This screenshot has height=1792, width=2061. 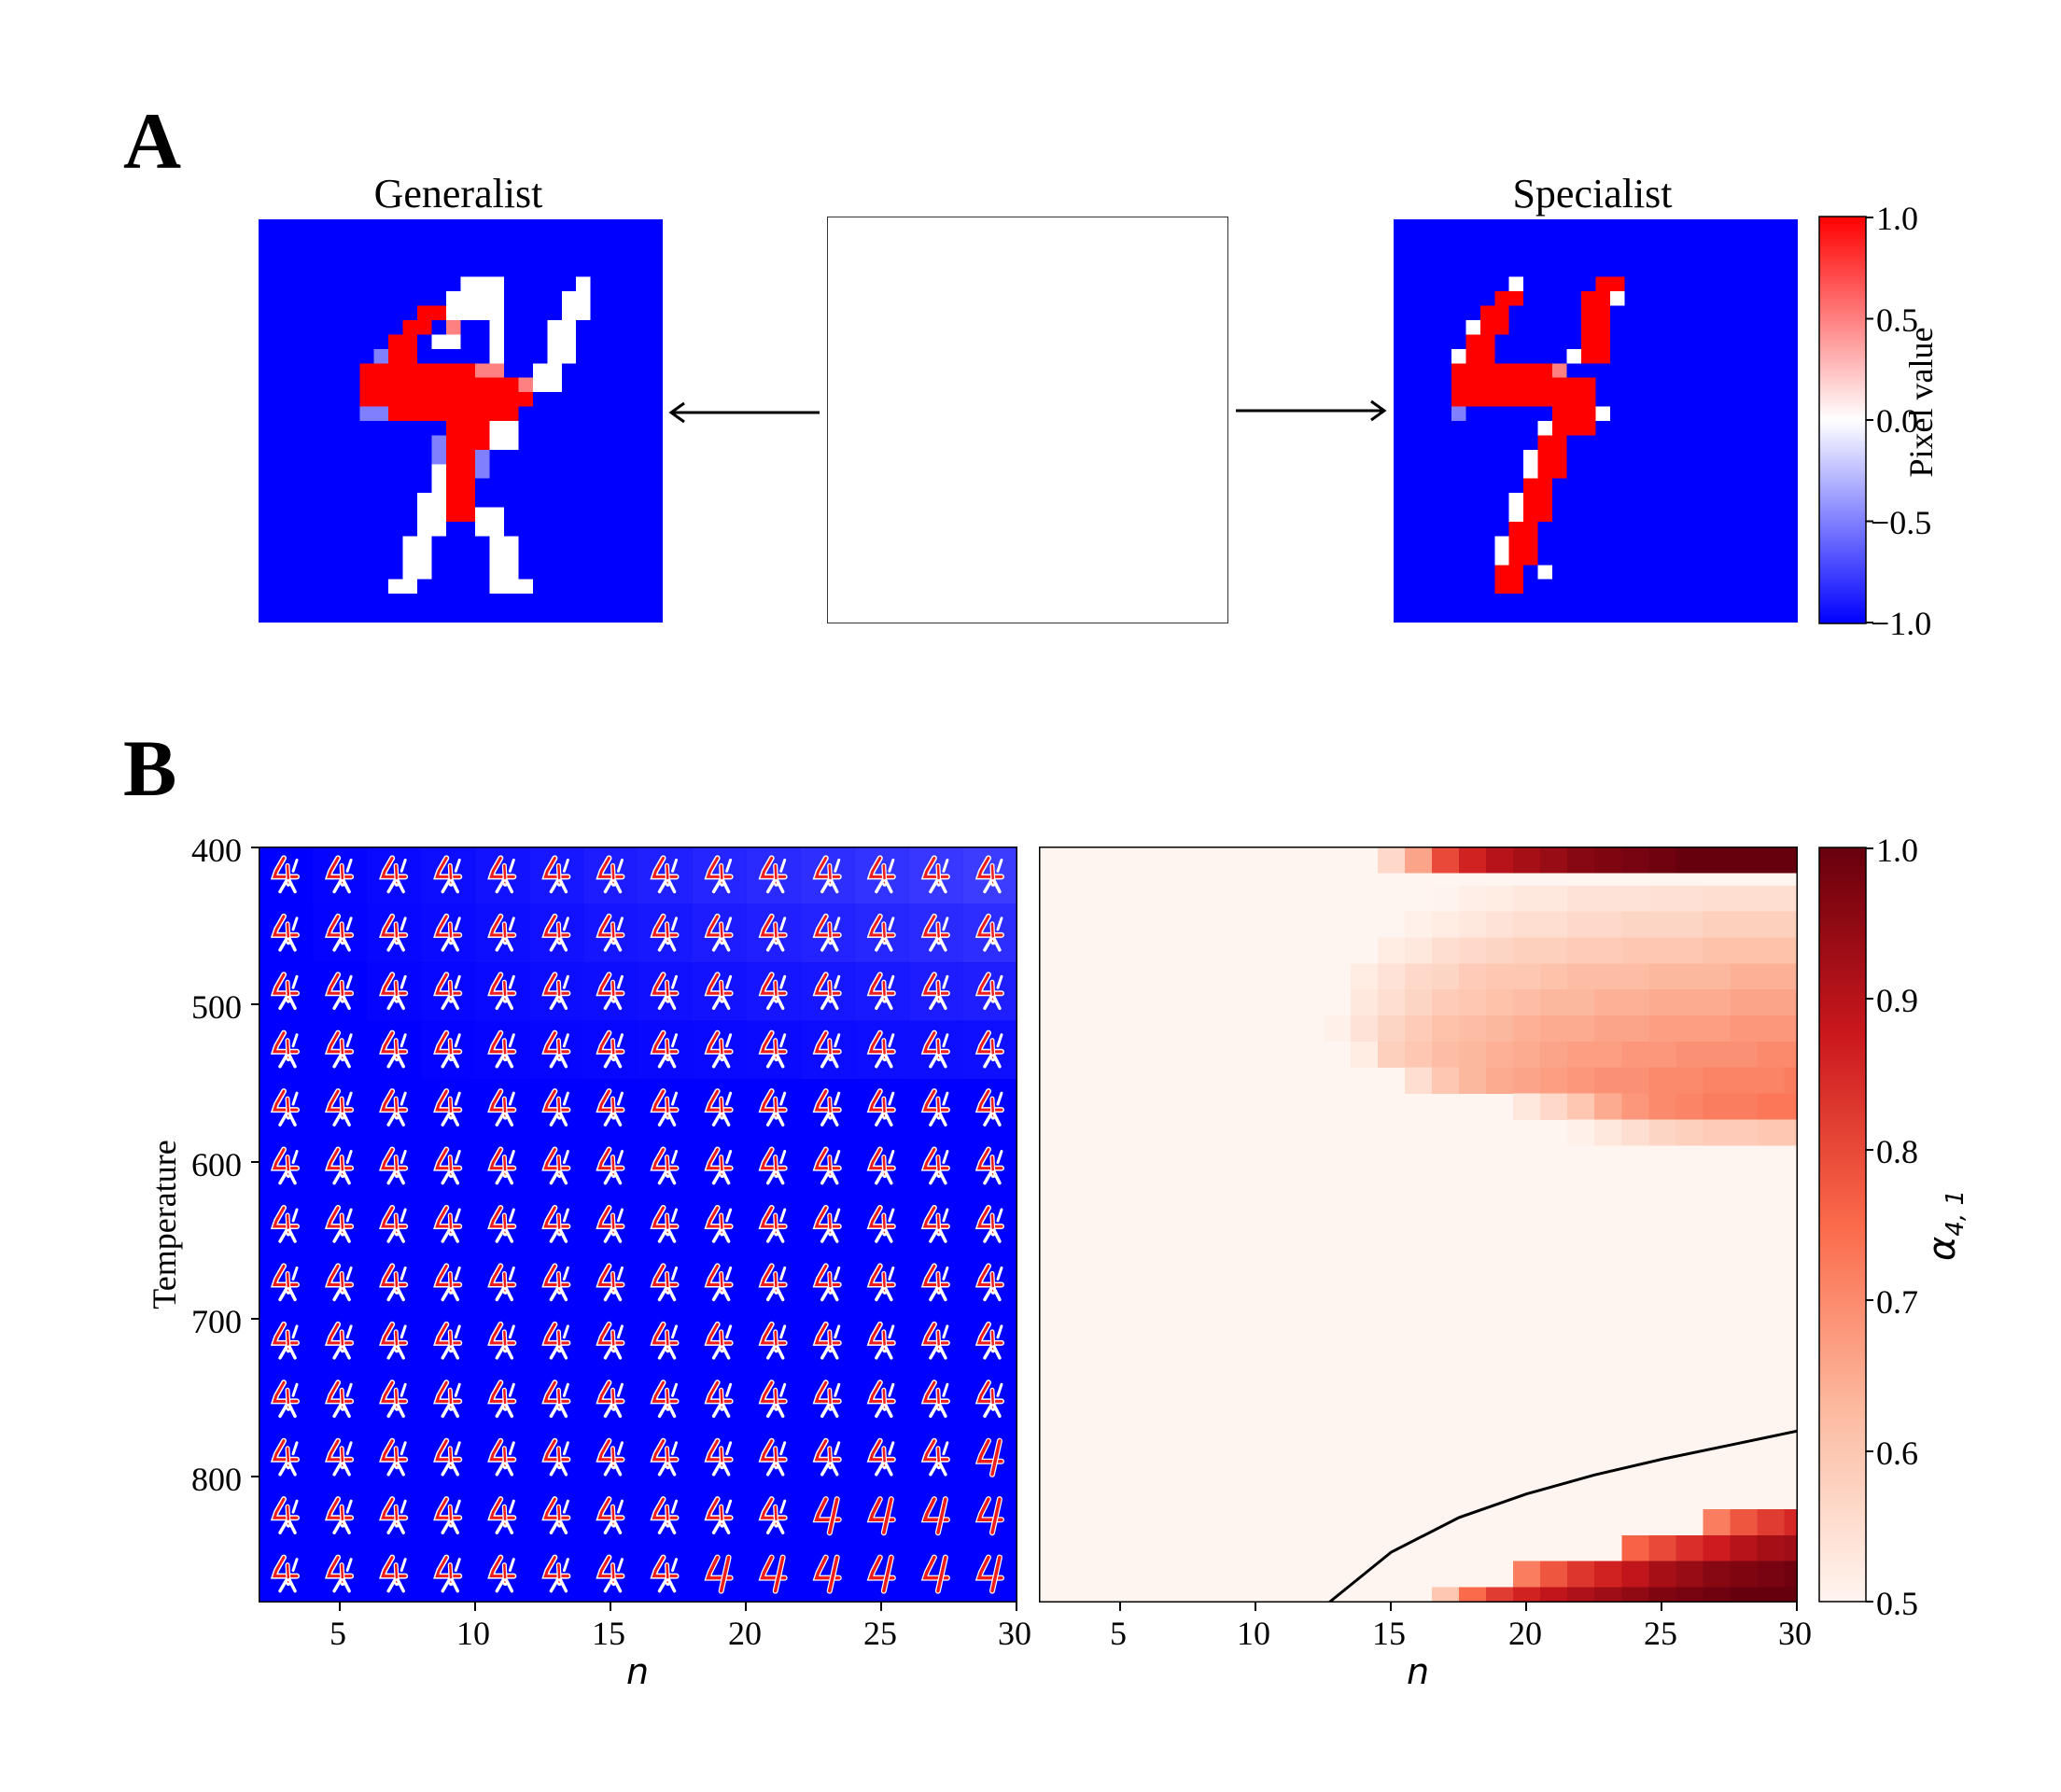 I want to click on alpha-symbol: α, so click(x=1943, y=1248).